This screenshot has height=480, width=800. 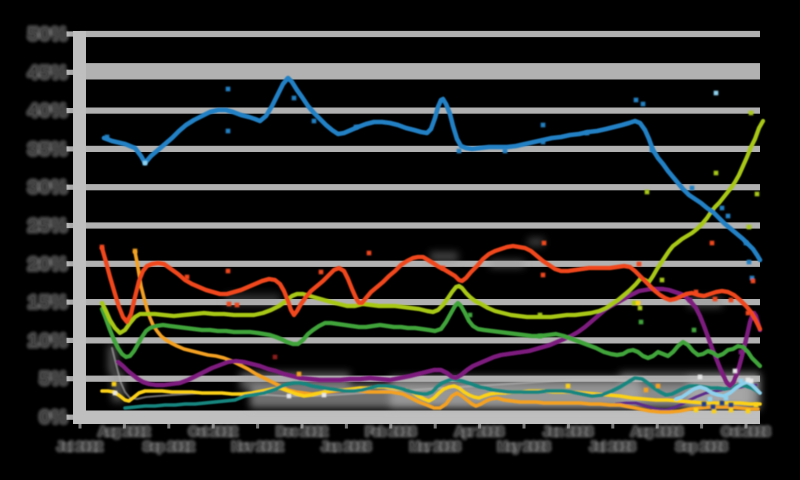 I want to click on svg-text: 15%, so click(x=48, y=302).